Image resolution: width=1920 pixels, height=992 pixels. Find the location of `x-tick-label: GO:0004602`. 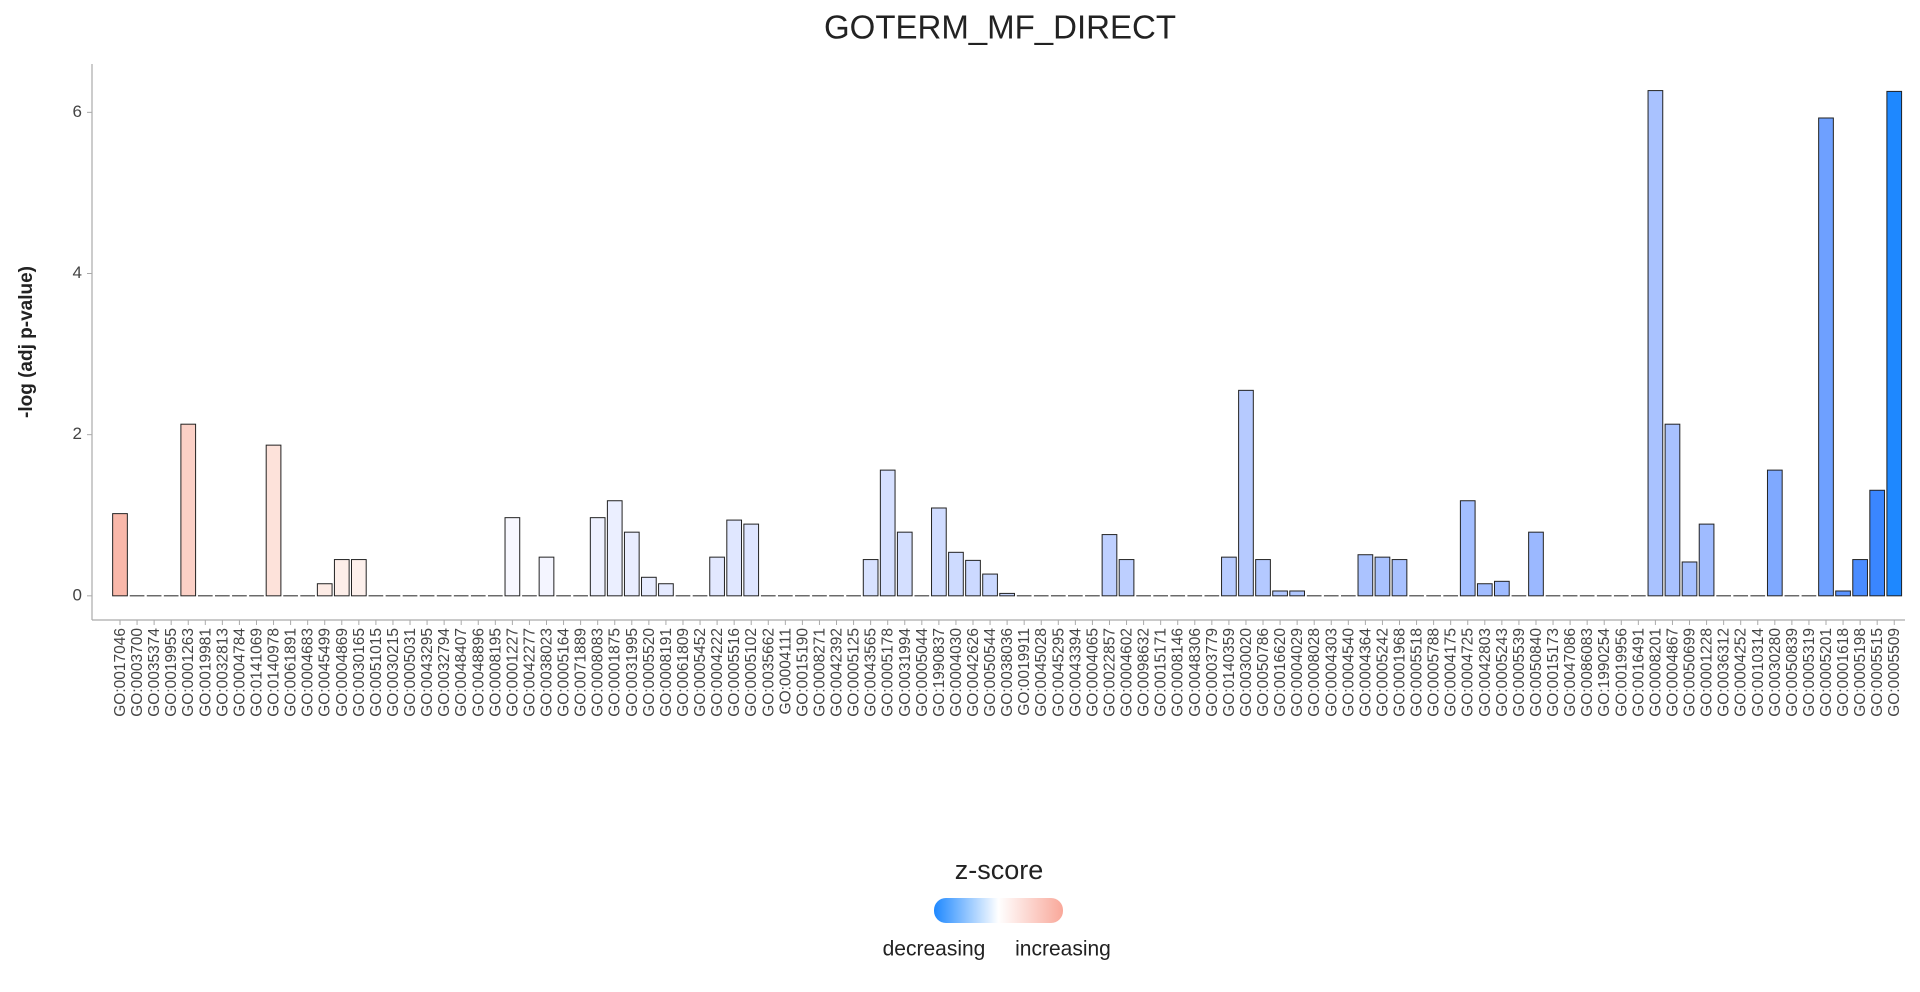

x-tick-label: GO:0004602 is located at coordinates (1127, 672).